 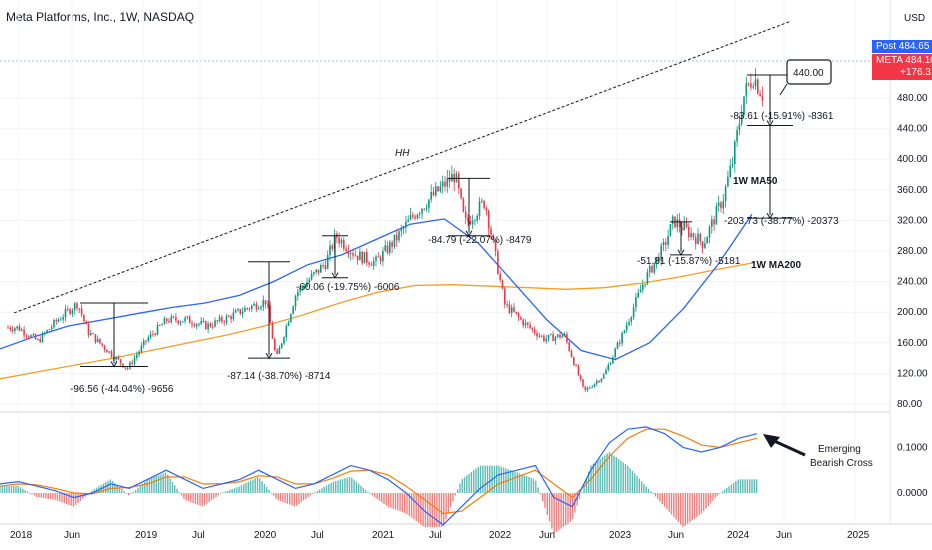 I want to click on time-tick-label: 2018, so click(x=21, y=535).